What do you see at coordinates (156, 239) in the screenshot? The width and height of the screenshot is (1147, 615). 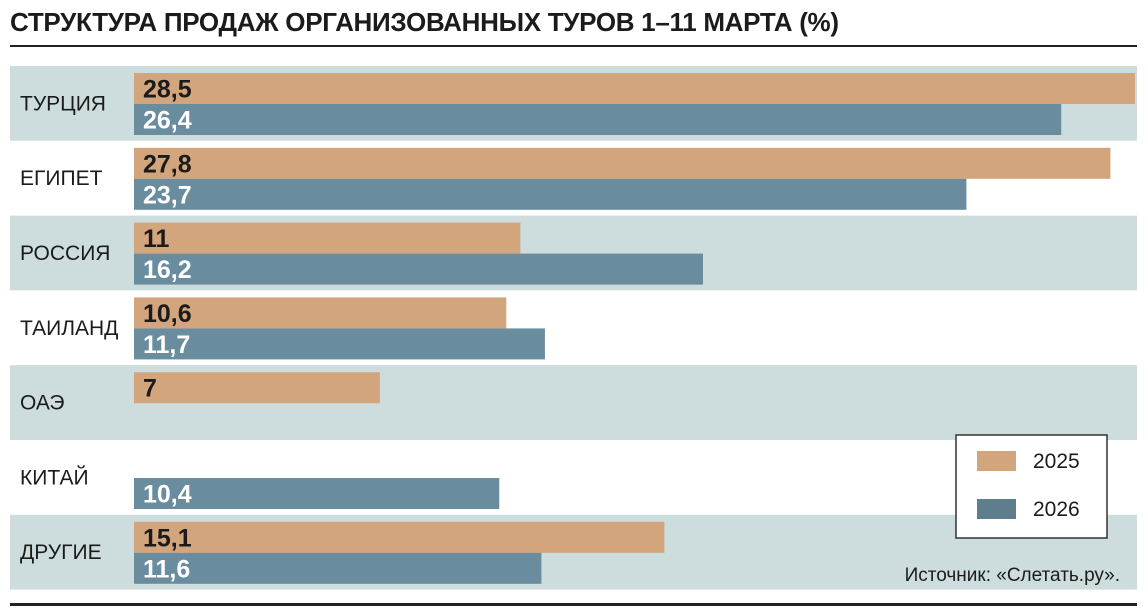 I see `value-label-2025-3: 11` at bounding box center [156, 239].